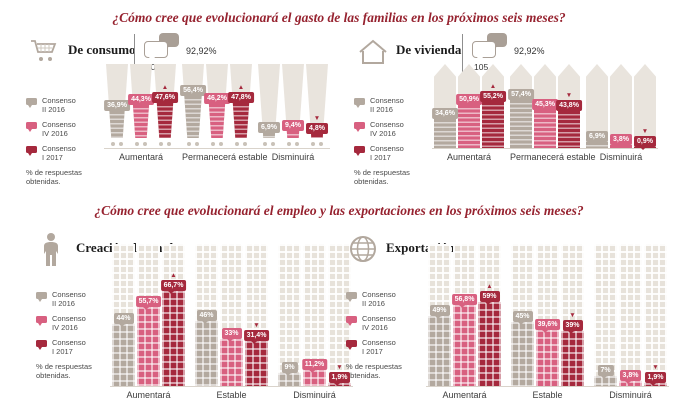  What do you see at coordinates (521, 95) in the screenshot?
I see `value-chip: 57,4%` at bounding box center [521, 95].